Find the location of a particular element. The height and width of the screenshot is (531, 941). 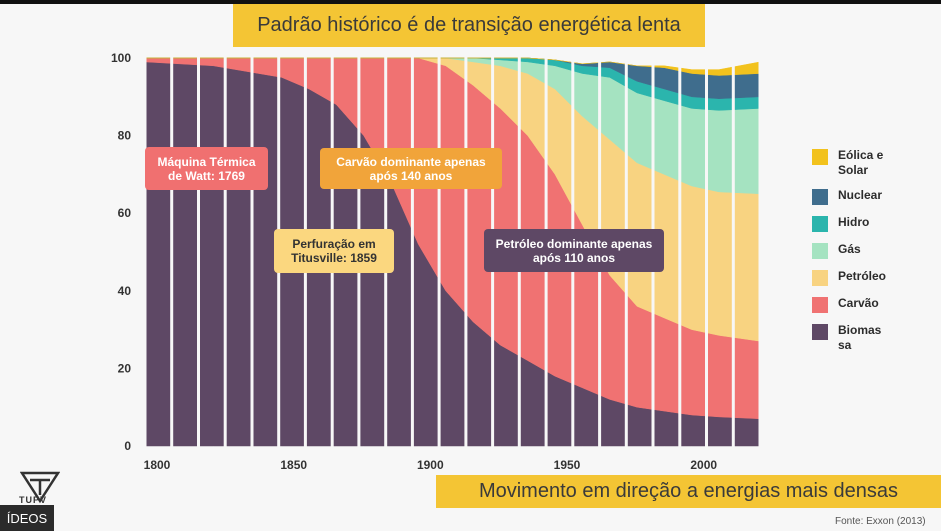

annotation-carvao: Carvão dominante apenas após 140 anos is located at coordinates (411, 168).